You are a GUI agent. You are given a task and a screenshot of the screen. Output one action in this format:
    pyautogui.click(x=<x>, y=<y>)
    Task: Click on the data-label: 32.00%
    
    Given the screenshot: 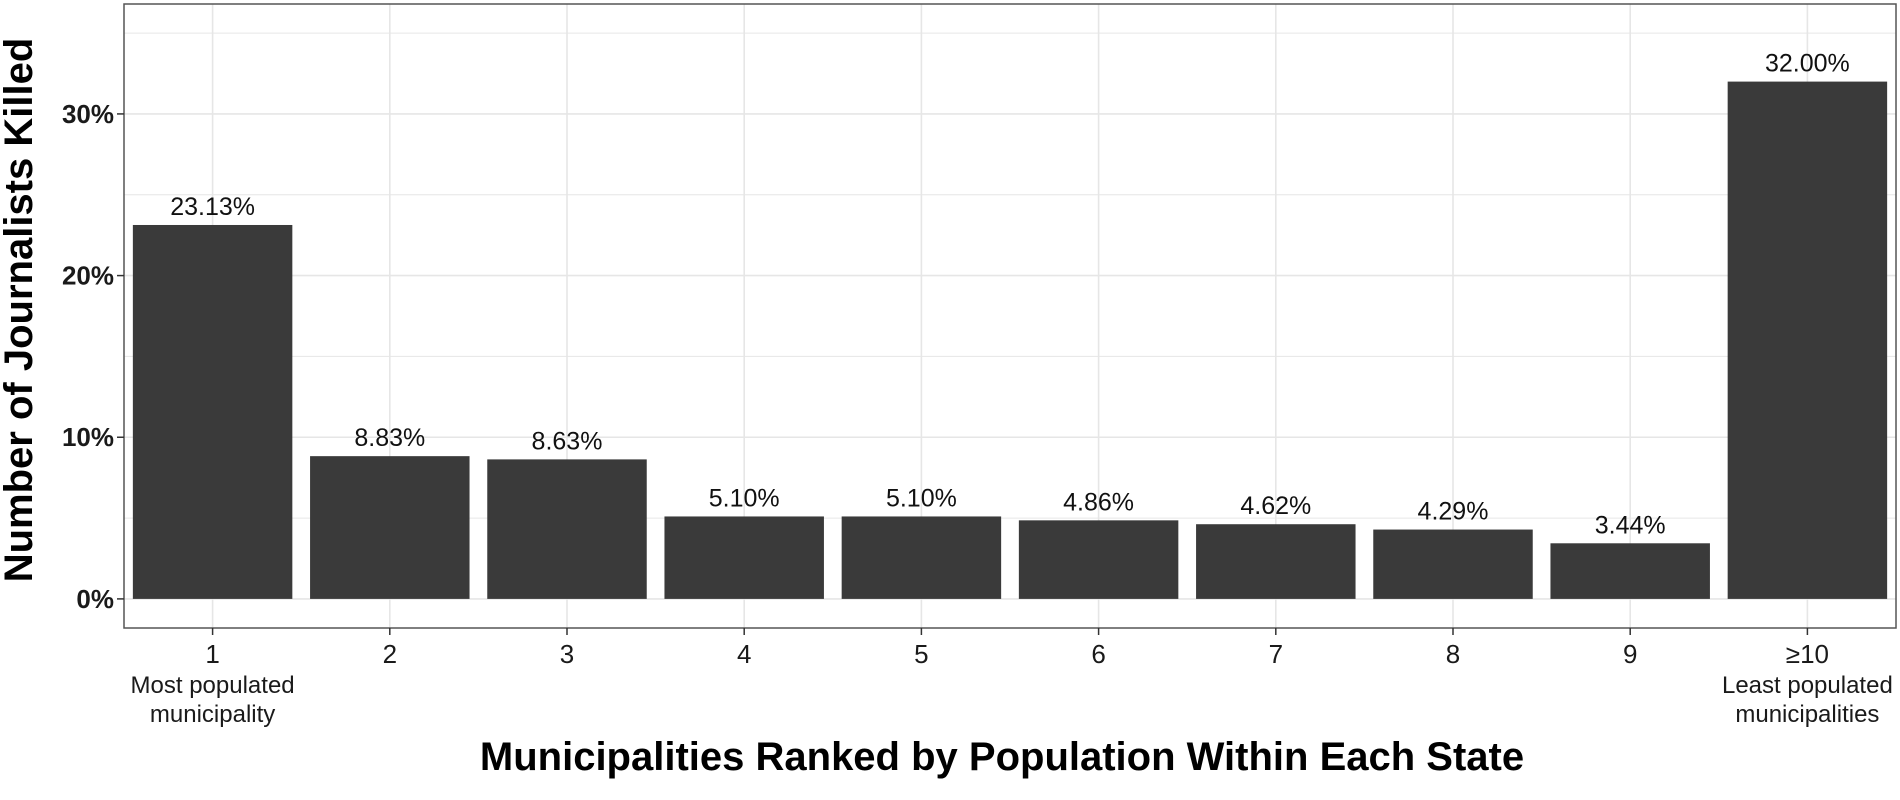 What is the action you would take?
    pyautogui.click(x=1807, y=64)
    